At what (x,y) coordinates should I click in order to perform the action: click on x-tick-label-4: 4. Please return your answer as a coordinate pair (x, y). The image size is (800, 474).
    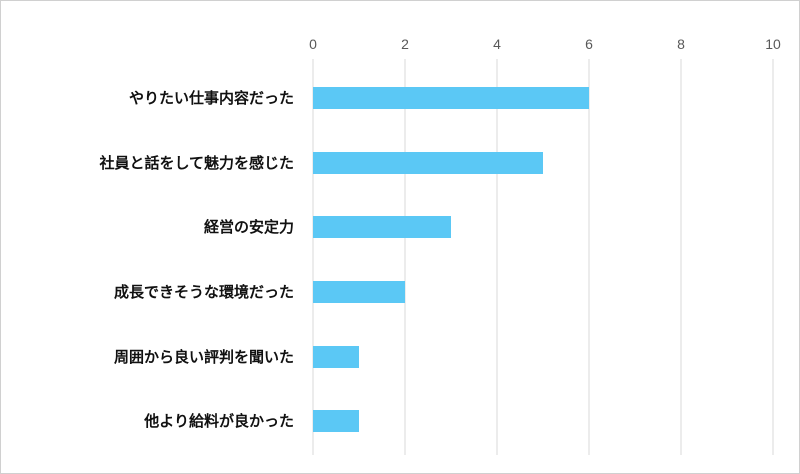
    Looking at the image, I should click on (497, 44).